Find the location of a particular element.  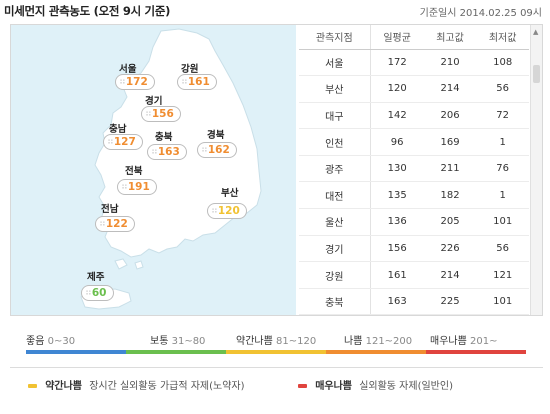

region-value: 172 is located at coordinates (136, 82).